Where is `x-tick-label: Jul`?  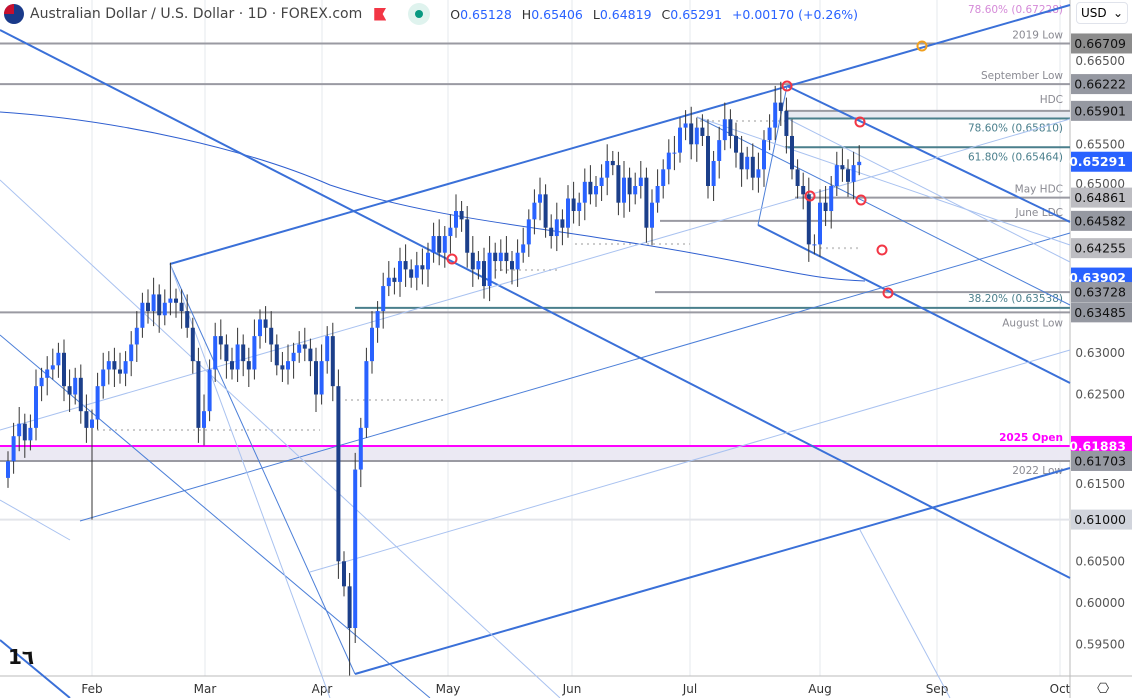 x-tick-label: Jul is located at coordinates (689, 689).